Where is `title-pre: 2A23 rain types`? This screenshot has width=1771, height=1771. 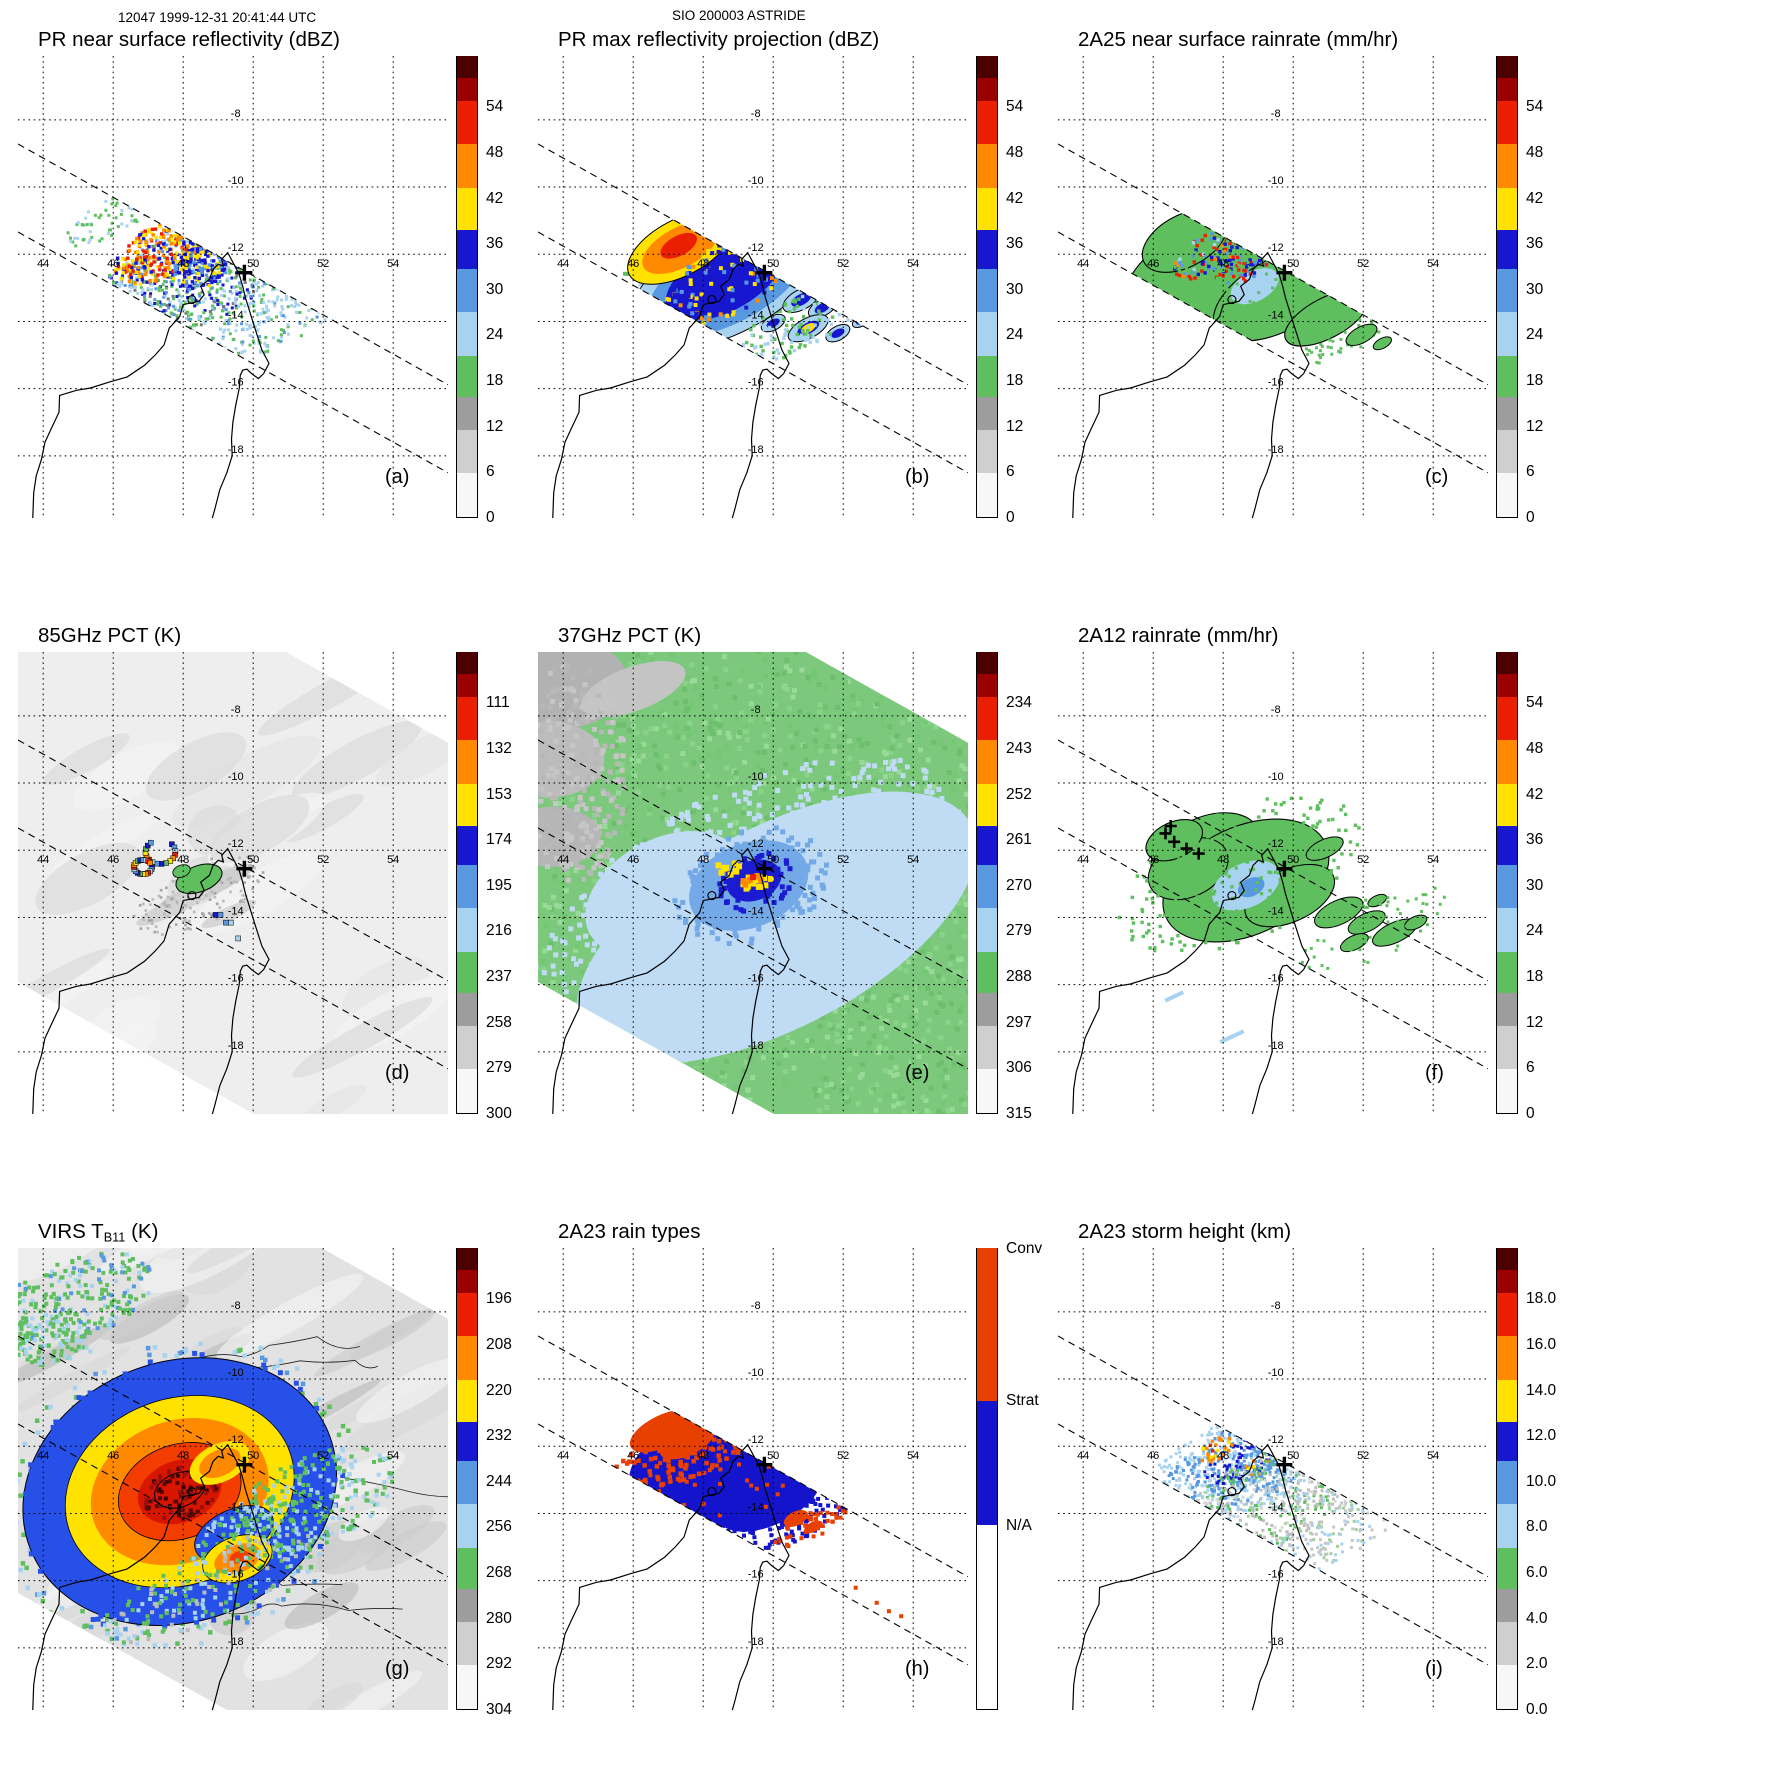 title-pre: 2A23 rain types is located at coordinates (629, 1231).